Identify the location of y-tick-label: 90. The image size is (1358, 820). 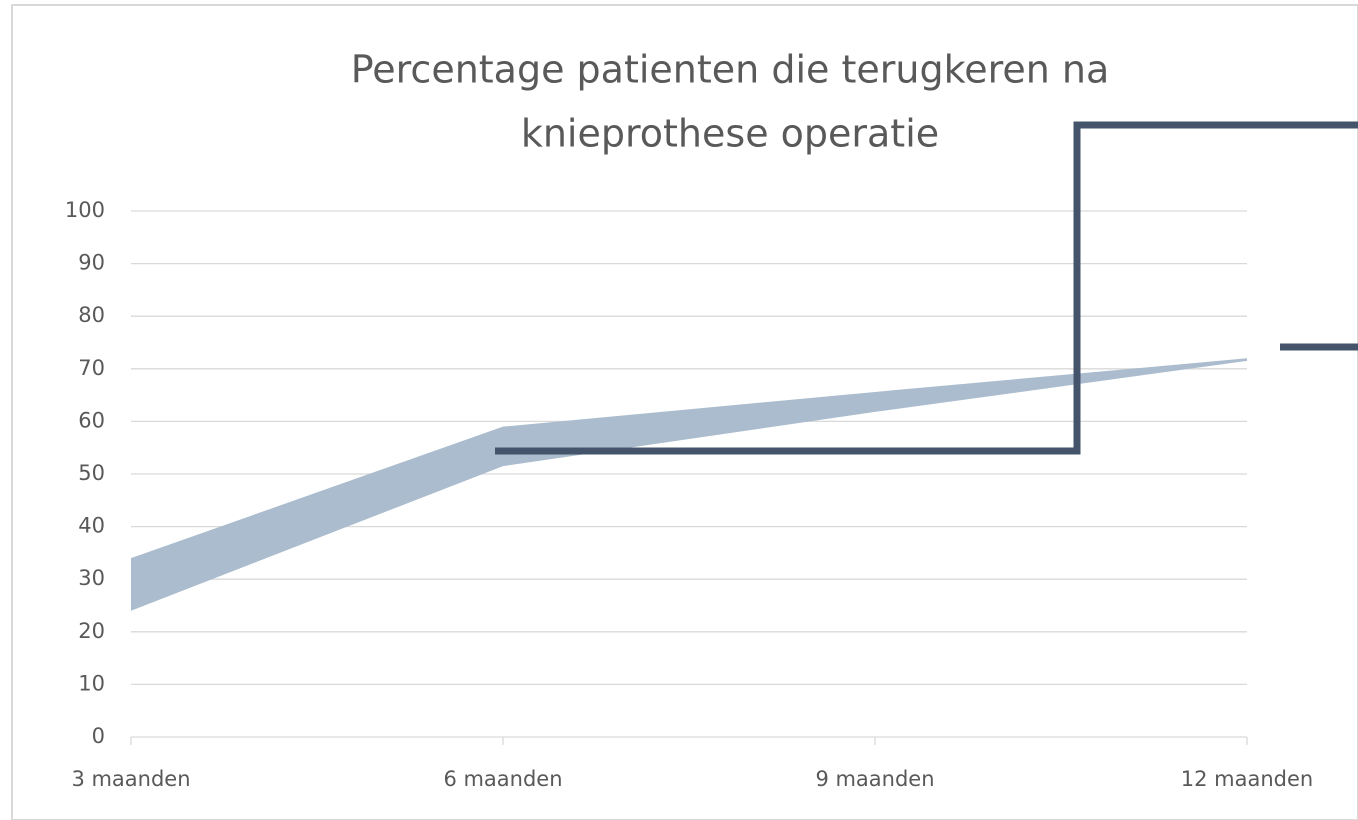
(91, 263).